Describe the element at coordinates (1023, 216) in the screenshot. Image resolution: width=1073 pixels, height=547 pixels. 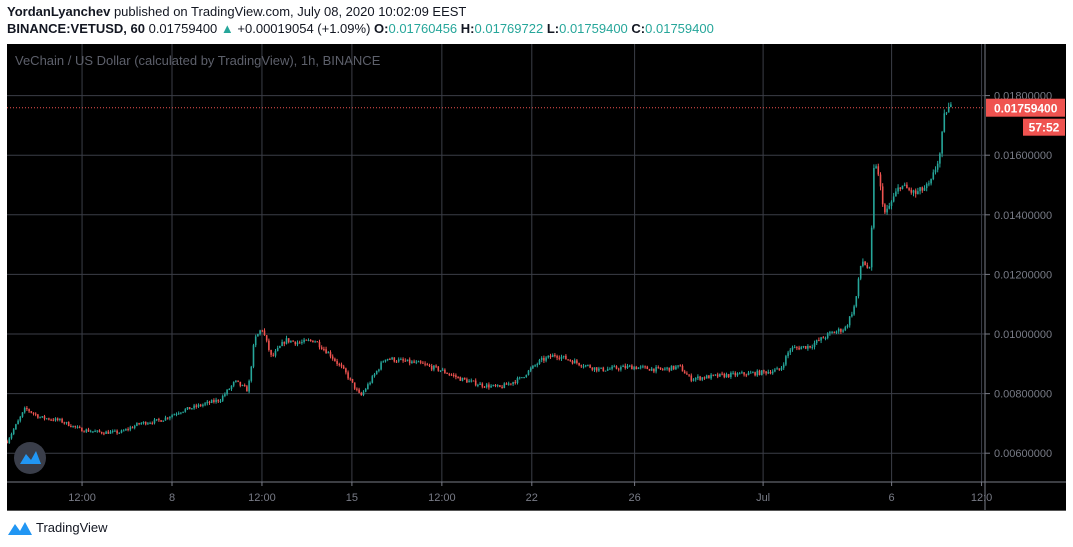
I see `y-tick-label: 0.01400000` at that location.